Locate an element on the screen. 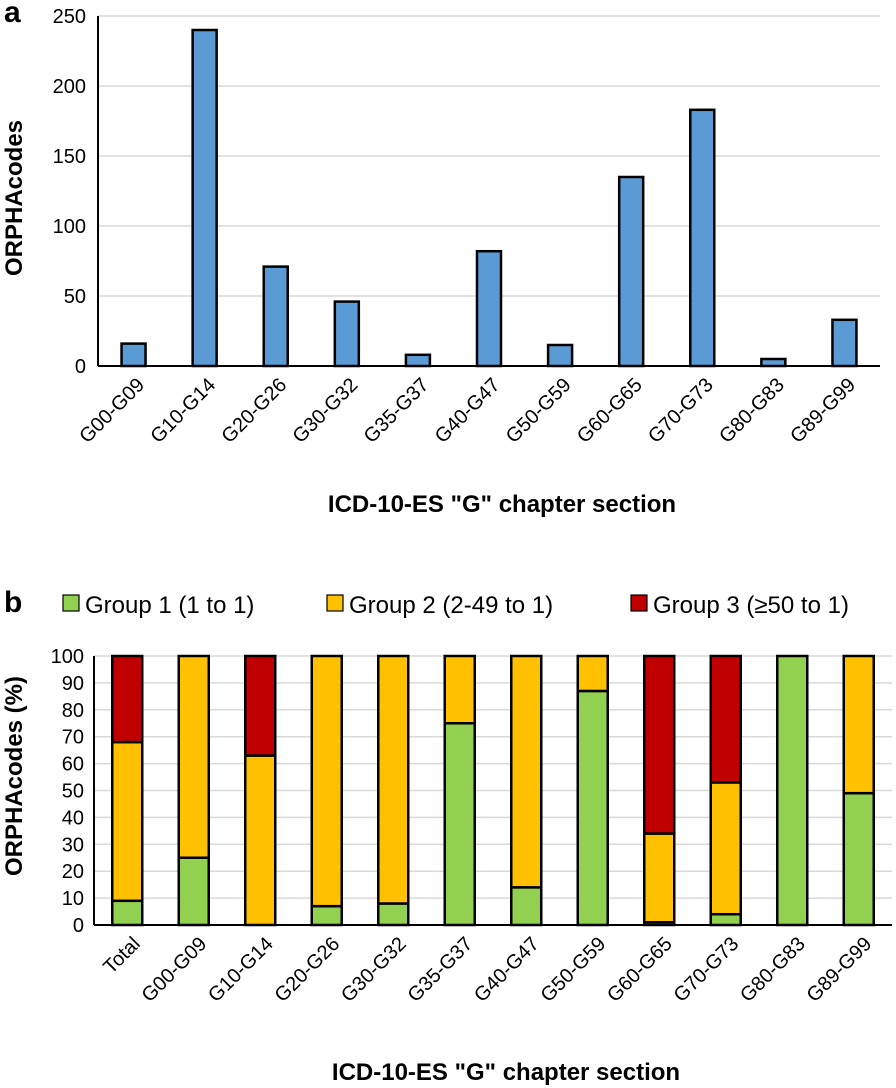  chart-b-x-tick-label: G35-G37 is located at coordinates (441, 970).